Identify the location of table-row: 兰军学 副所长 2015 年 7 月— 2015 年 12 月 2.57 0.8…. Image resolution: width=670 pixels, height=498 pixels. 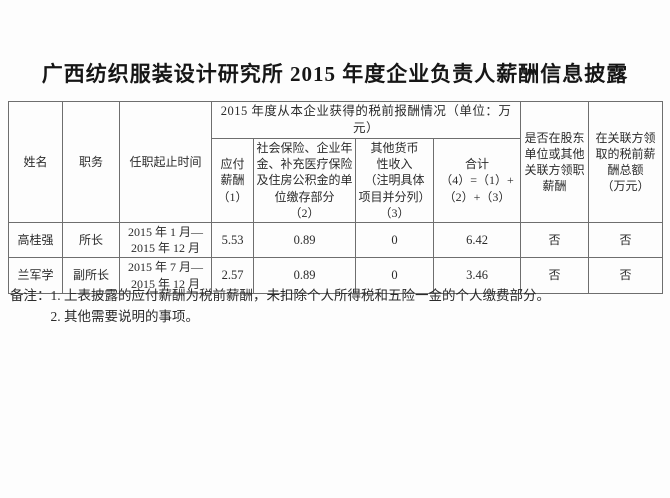
(336, 275).